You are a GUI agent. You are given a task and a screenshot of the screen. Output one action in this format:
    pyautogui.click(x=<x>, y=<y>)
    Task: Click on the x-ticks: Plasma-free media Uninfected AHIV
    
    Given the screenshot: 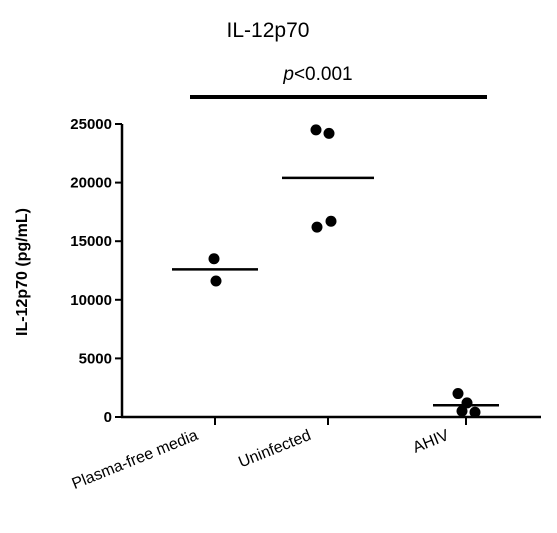 What is the action you would take?
    pyautogui.click(x=268, y=455)
    